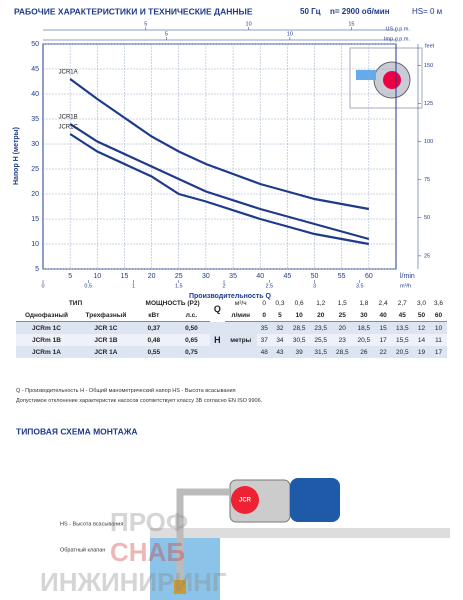 The height and width of the screenshot is (600, 463). I want to click on pump-logo, so click(245, 500).